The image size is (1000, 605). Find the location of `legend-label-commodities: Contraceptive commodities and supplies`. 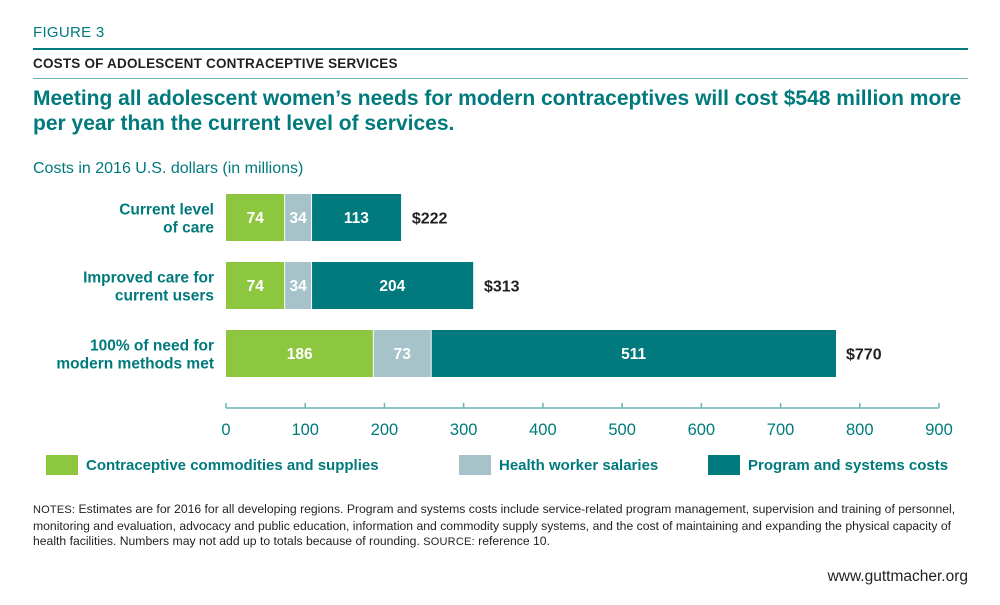

legend-label-commodities: Contraceptive commodities and supplies is located at coordinates (232, 465).